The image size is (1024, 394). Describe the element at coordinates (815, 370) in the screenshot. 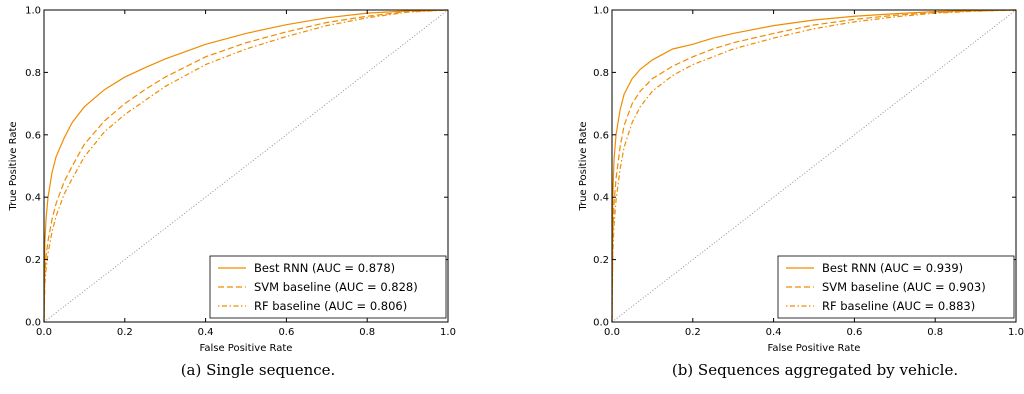

I see `panel-caption: (b) Sequences aggregated by vehicle.` at that location.